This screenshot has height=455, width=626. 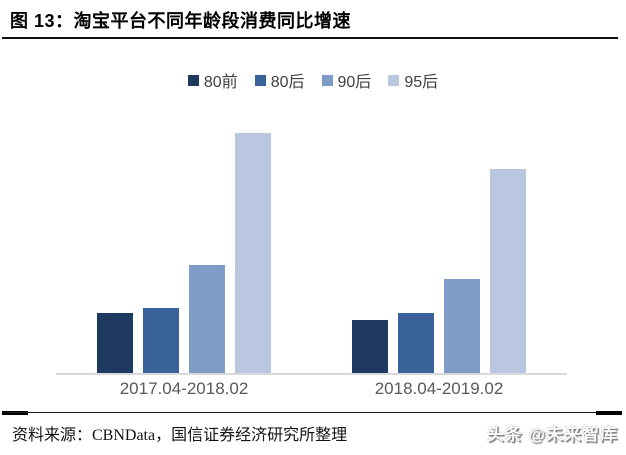 I want to click on legend-item: 95后, so click(x=413, y=80).